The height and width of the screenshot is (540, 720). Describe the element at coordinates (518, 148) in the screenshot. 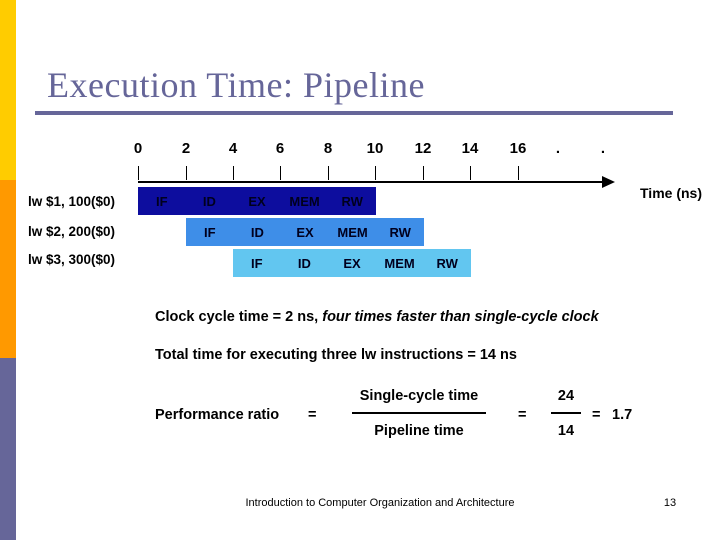

I see `tick-label-16: 16` at that location.